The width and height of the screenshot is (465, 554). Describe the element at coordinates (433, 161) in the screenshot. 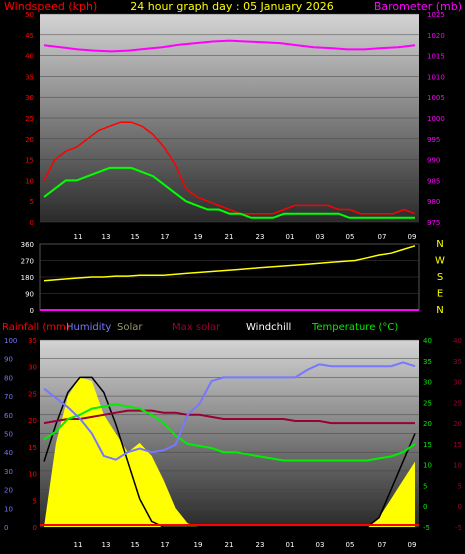

I see `barometer-tick-label: 990` at that location.